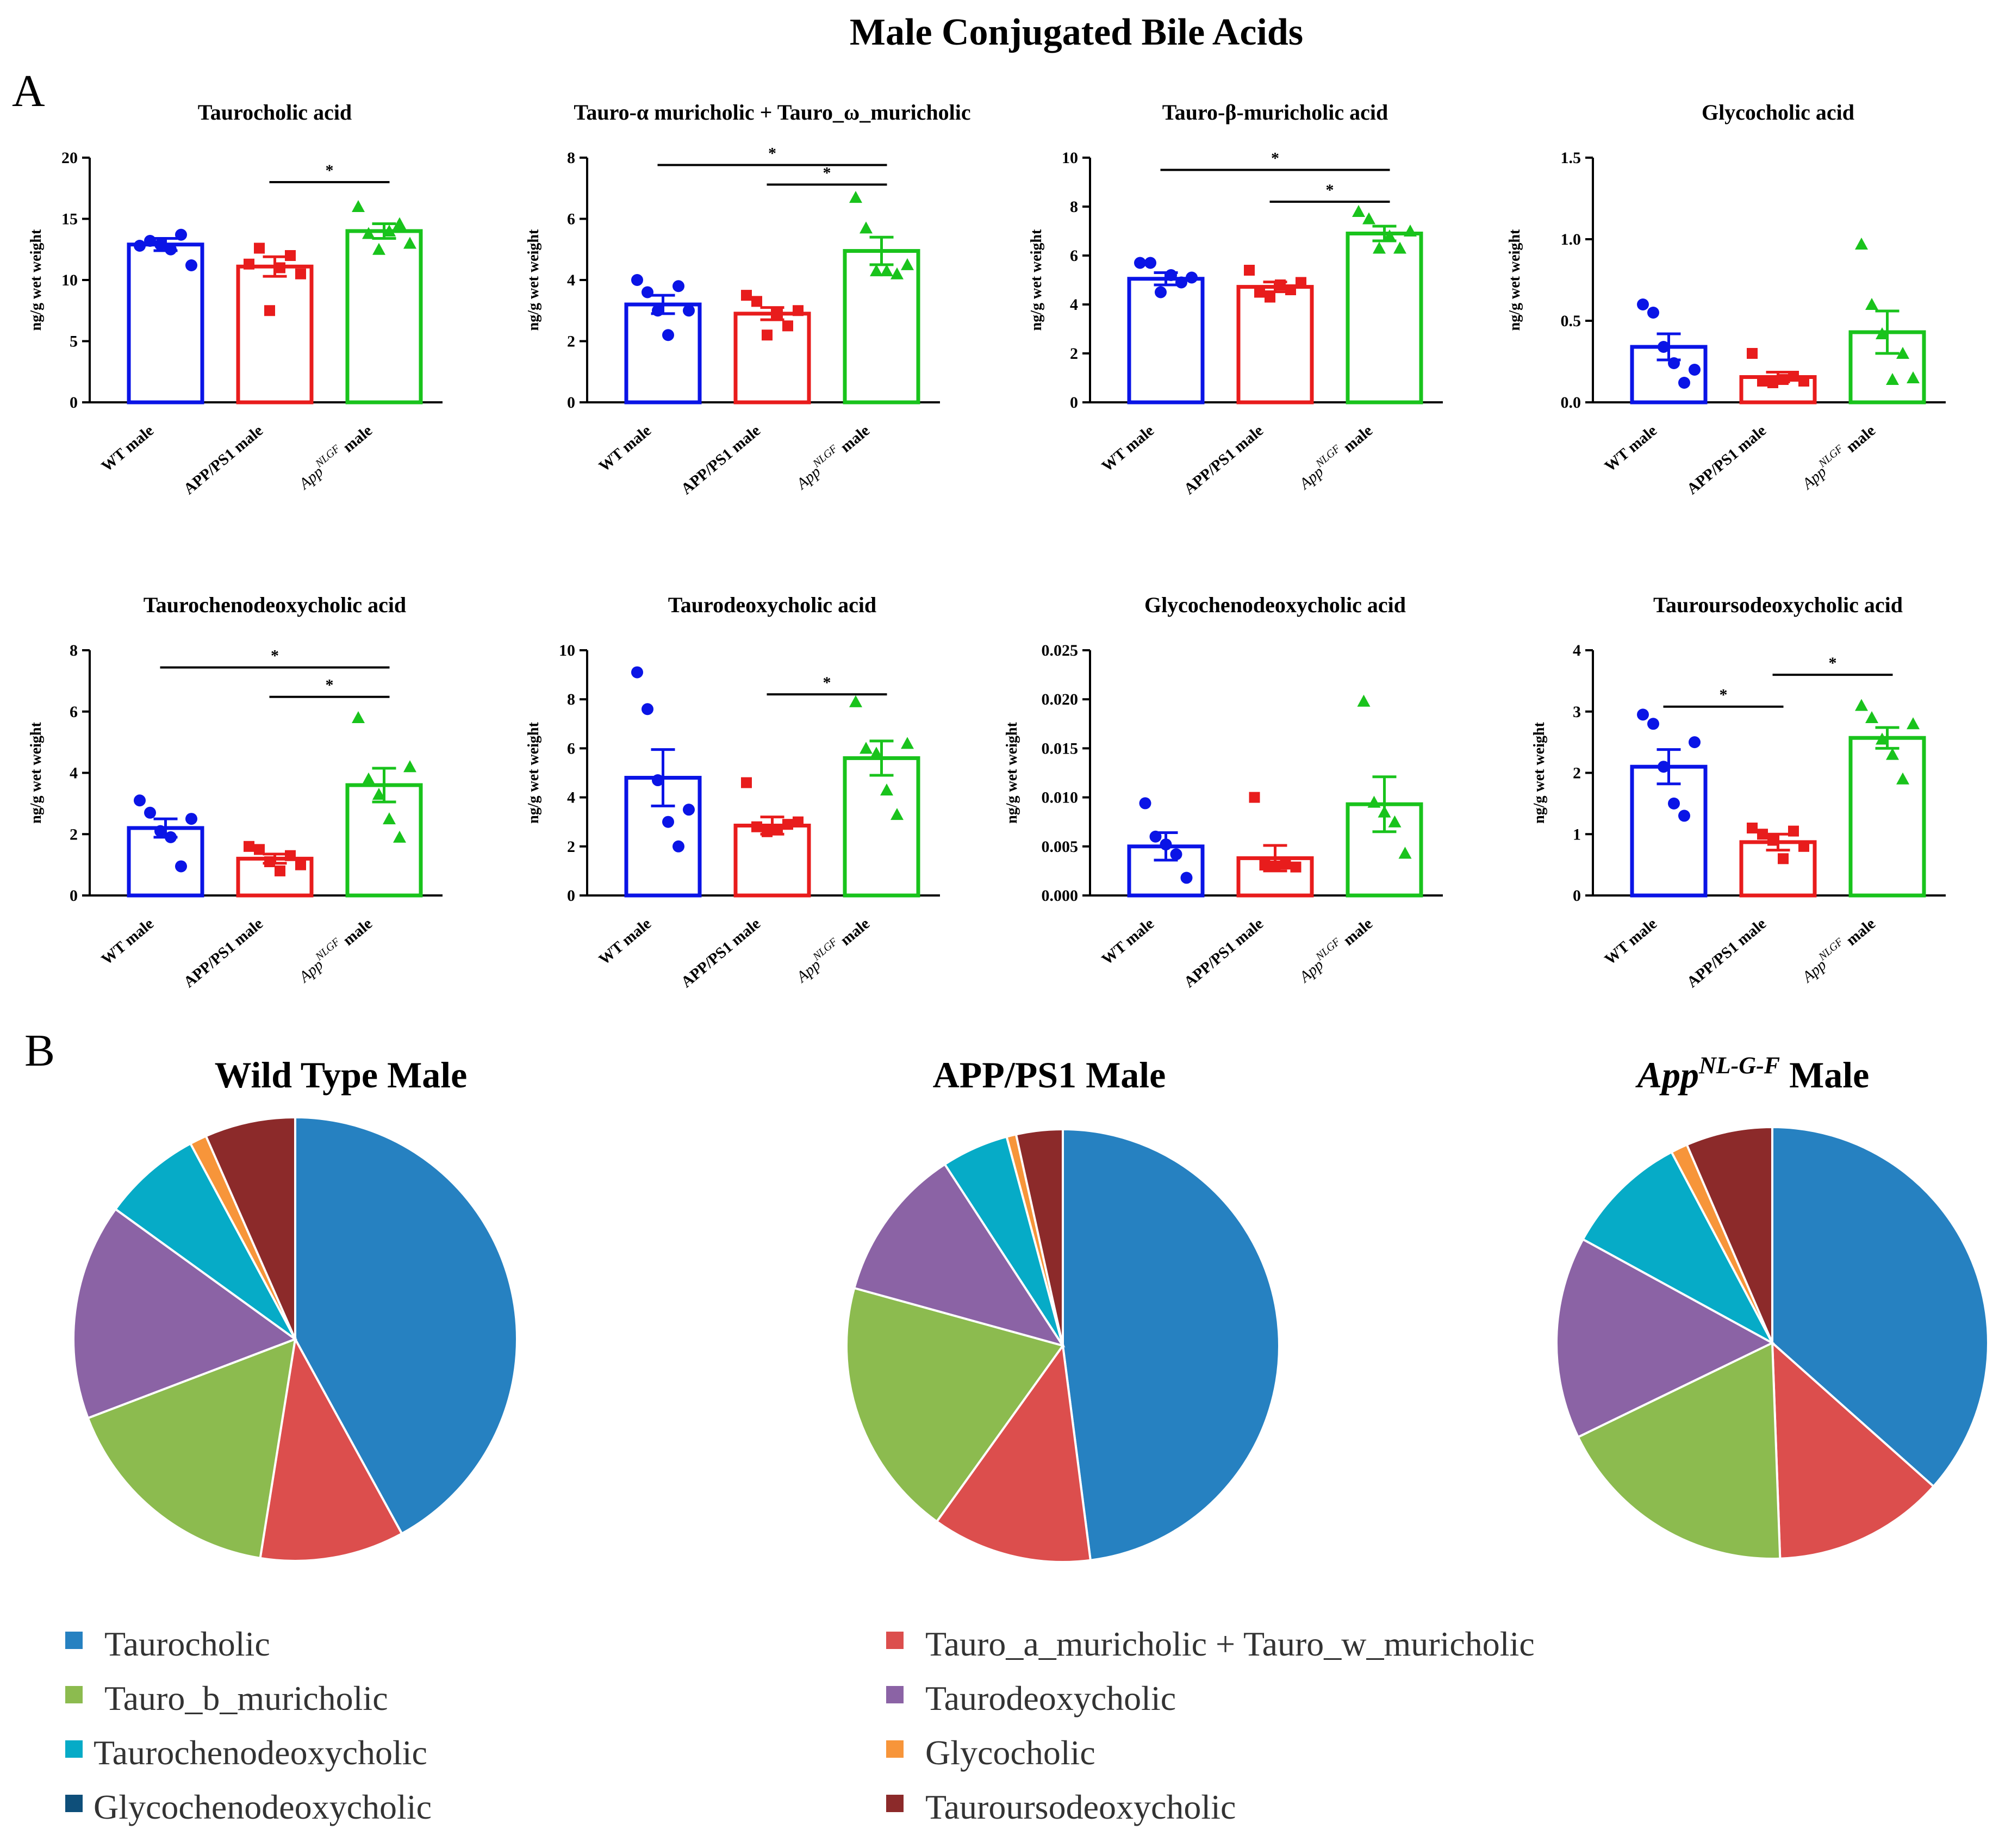  What do you see at coordinates (1050, 1698) in the screenshot?
I see `legend-label: Taurodeoxycholic` at bounding box center [1050, 1698].